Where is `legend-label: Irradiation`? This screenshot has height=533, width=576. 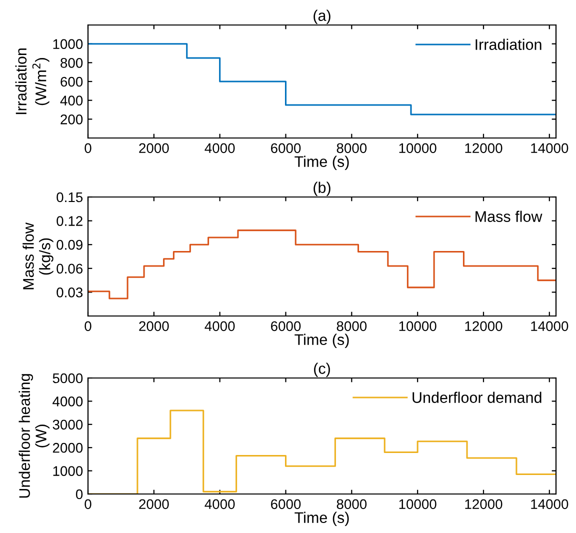
legend-label: Irradiation is located at coordinates (509, 44).